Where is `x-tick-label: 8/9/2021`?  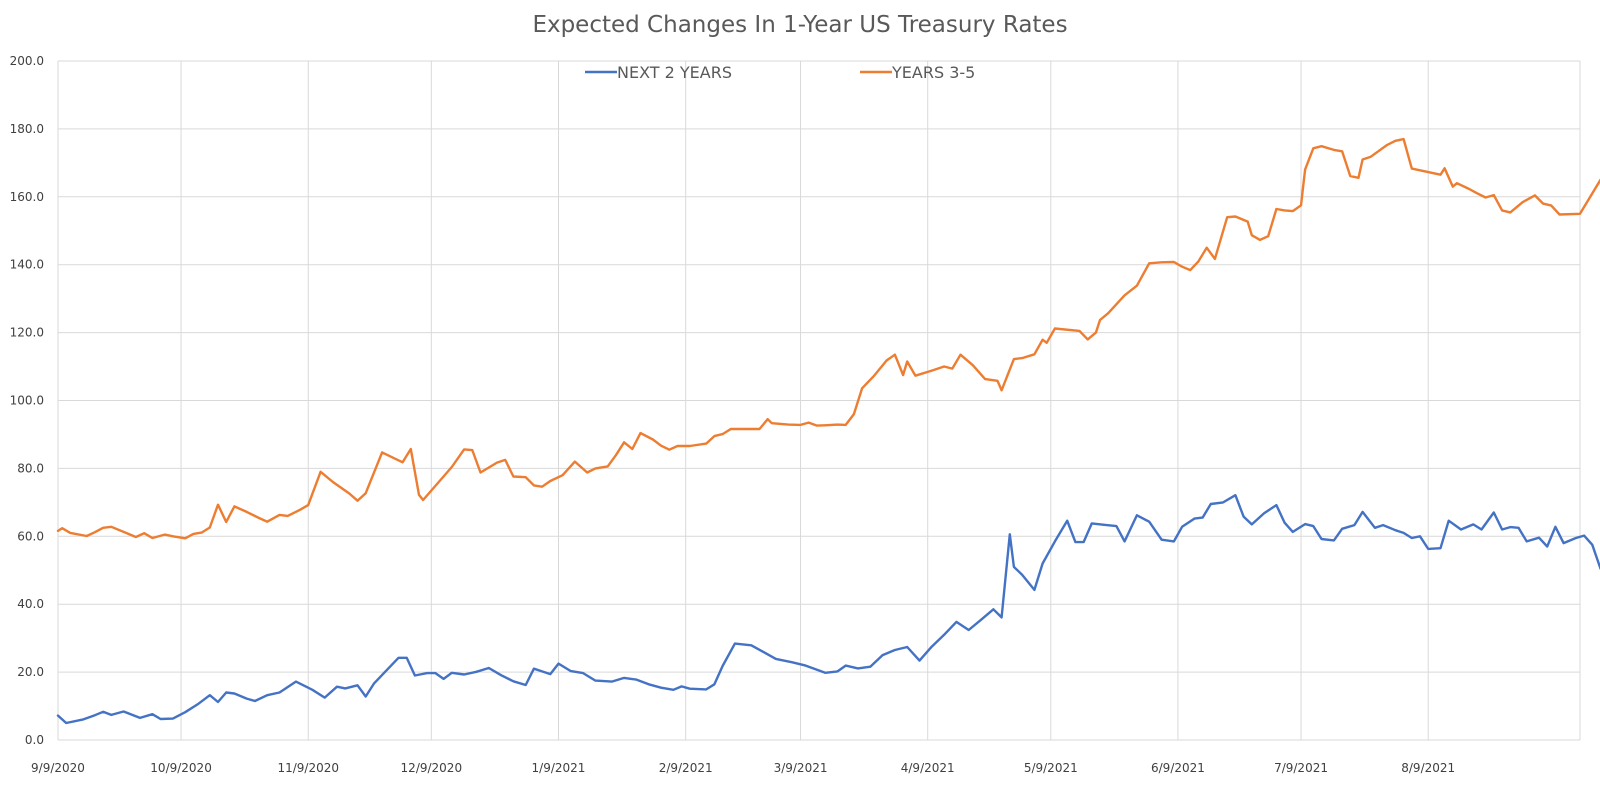 x-tick-label: 8/9/2021 is located at coordinates (1428, 768).